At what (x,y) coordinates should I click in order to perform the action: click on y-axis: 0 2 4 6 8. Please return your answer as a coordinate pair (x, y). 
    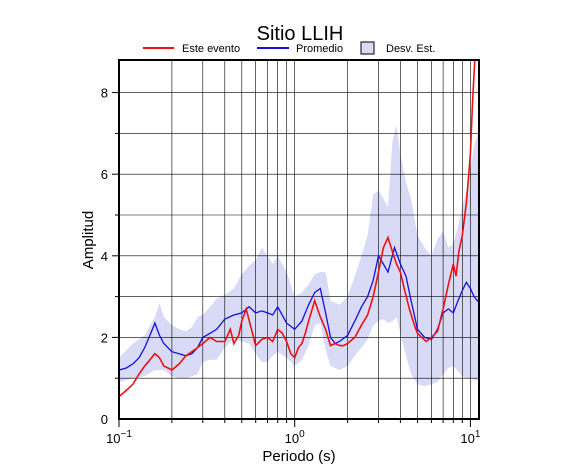
    Looking at the image, I should click on (110, 256).